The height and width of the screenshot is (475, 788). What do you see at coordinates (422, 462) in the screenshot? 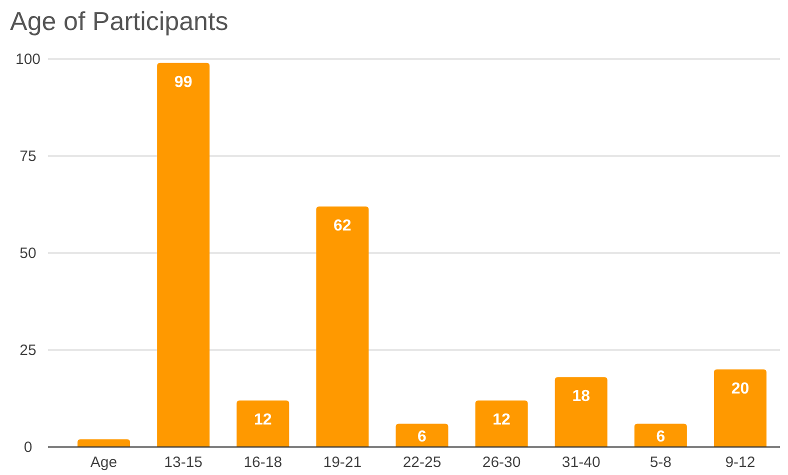
I see `x-tick-label: 22-25` at bounding box center [422, 462].